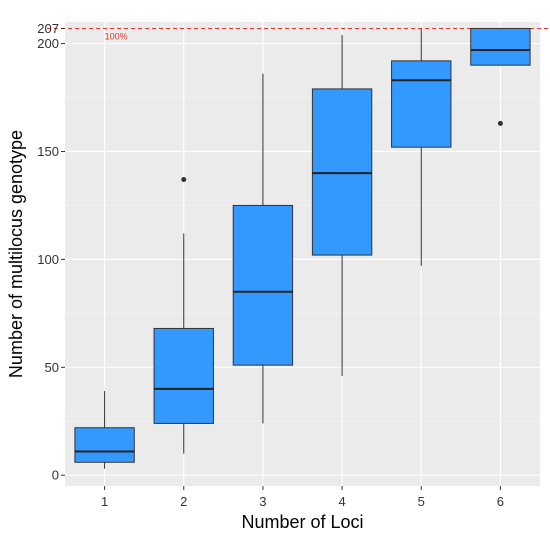 The width and height of the screenshot is (550, 537). What do you see at coordinates (48, 259) in the screenshot?
I see `y-tick-label: 100` at bounding box center [48, 259].